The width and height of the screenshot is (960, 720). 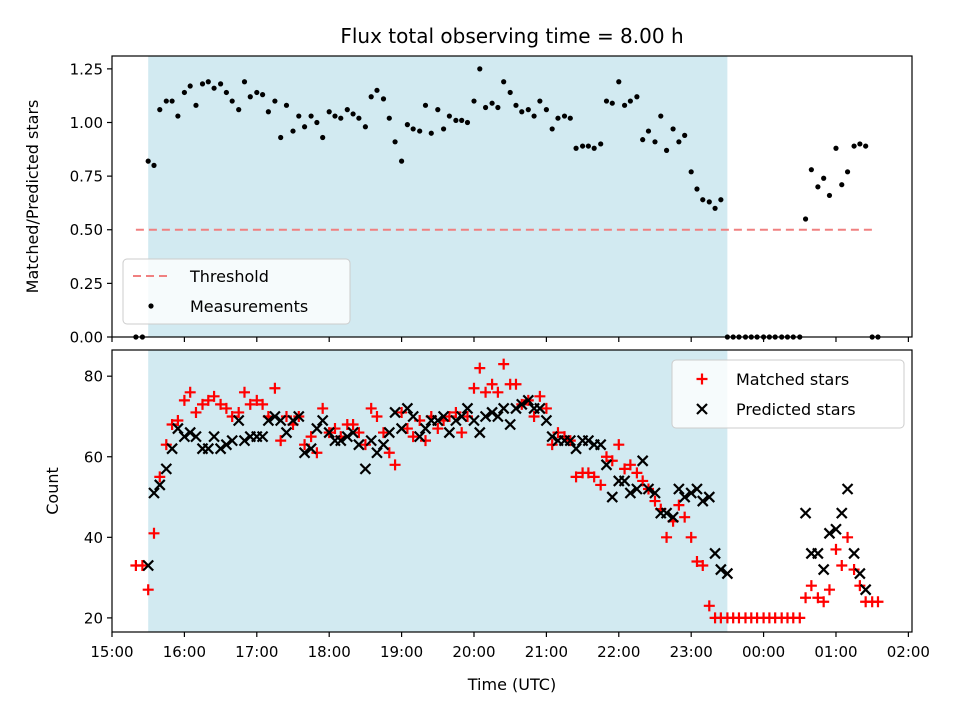 I want to click on ratio-y-tick-label: 0.00, so click(x=86, y=338).